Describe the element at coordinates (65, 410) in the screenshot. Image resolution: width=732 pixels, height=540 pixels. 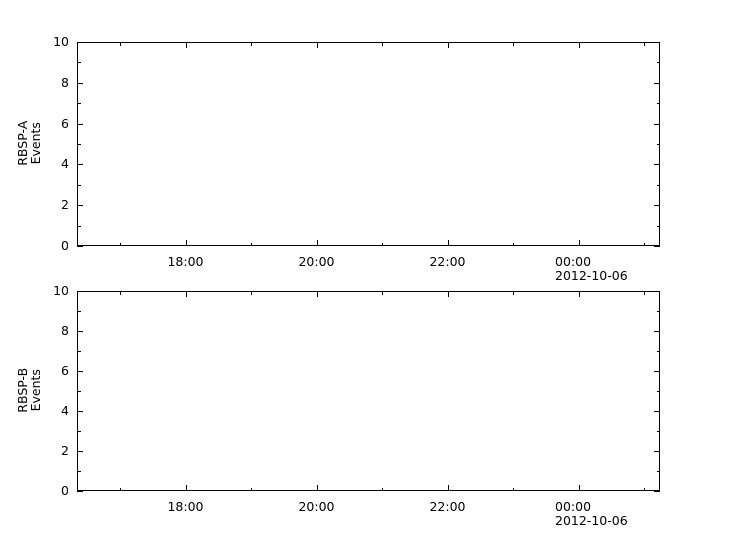
I see `y-tick-label: 4` at that location.